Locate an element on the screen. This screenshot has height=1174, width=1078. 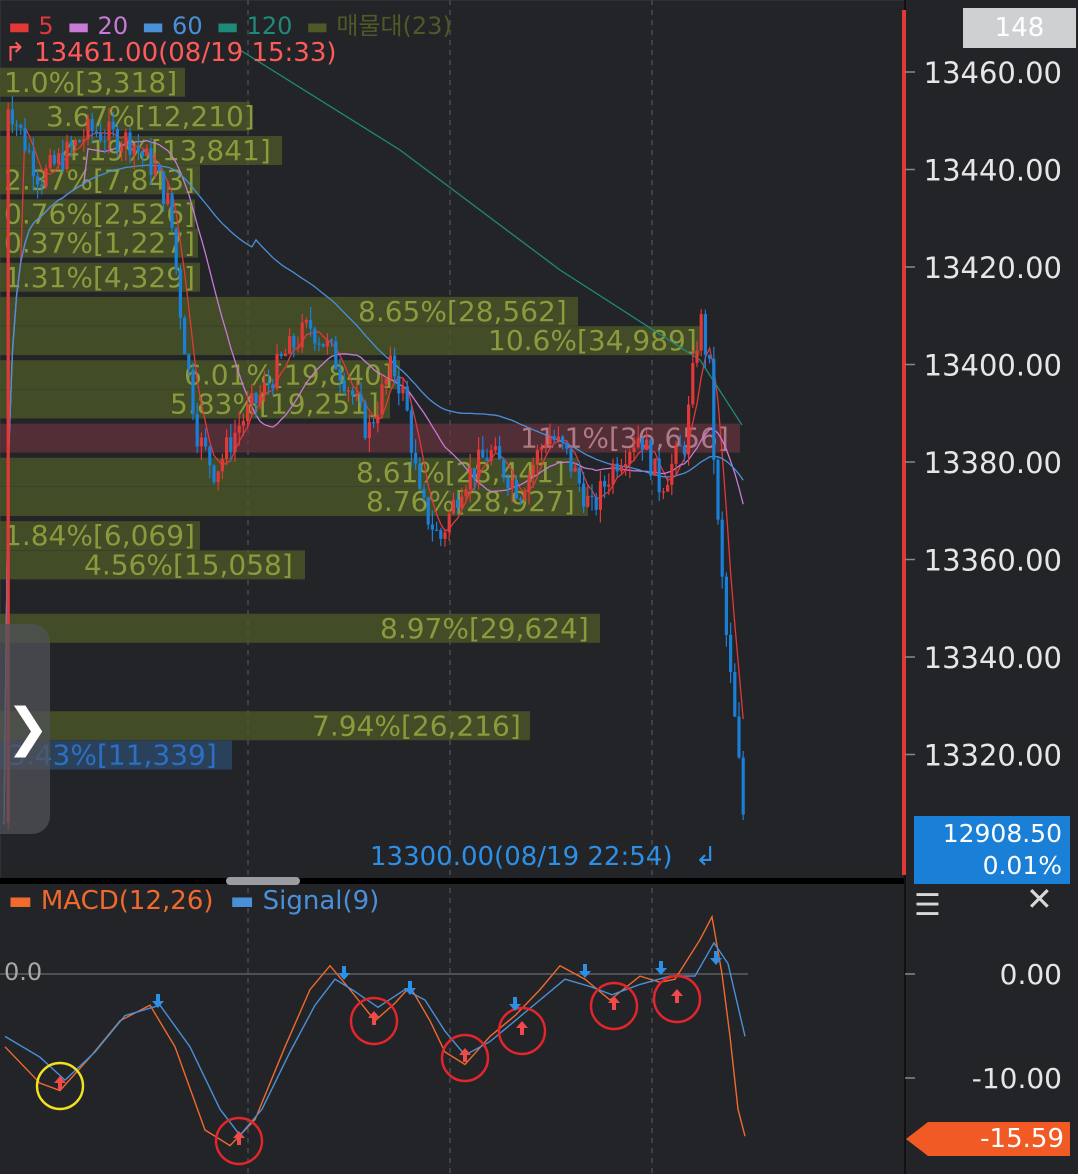
macd-legend: ▬ MACD(12,26) ▬ Signal(9) is located at coordinates (193, 901).